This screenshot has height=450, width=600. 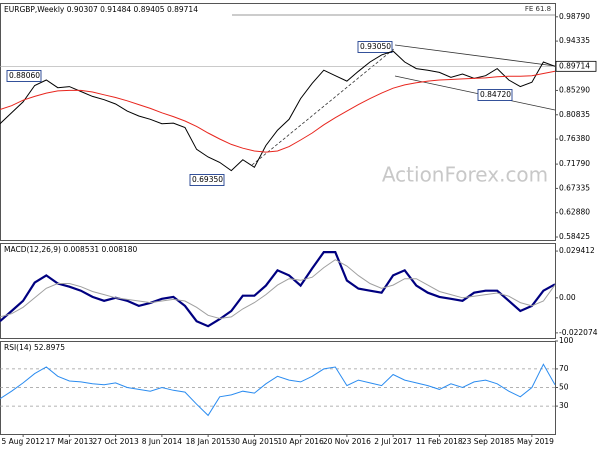 What do you see at coordinates (465, 175) in the screenshot?
I see `watermark: ActionForex.com` at bounding box center [465, 175].